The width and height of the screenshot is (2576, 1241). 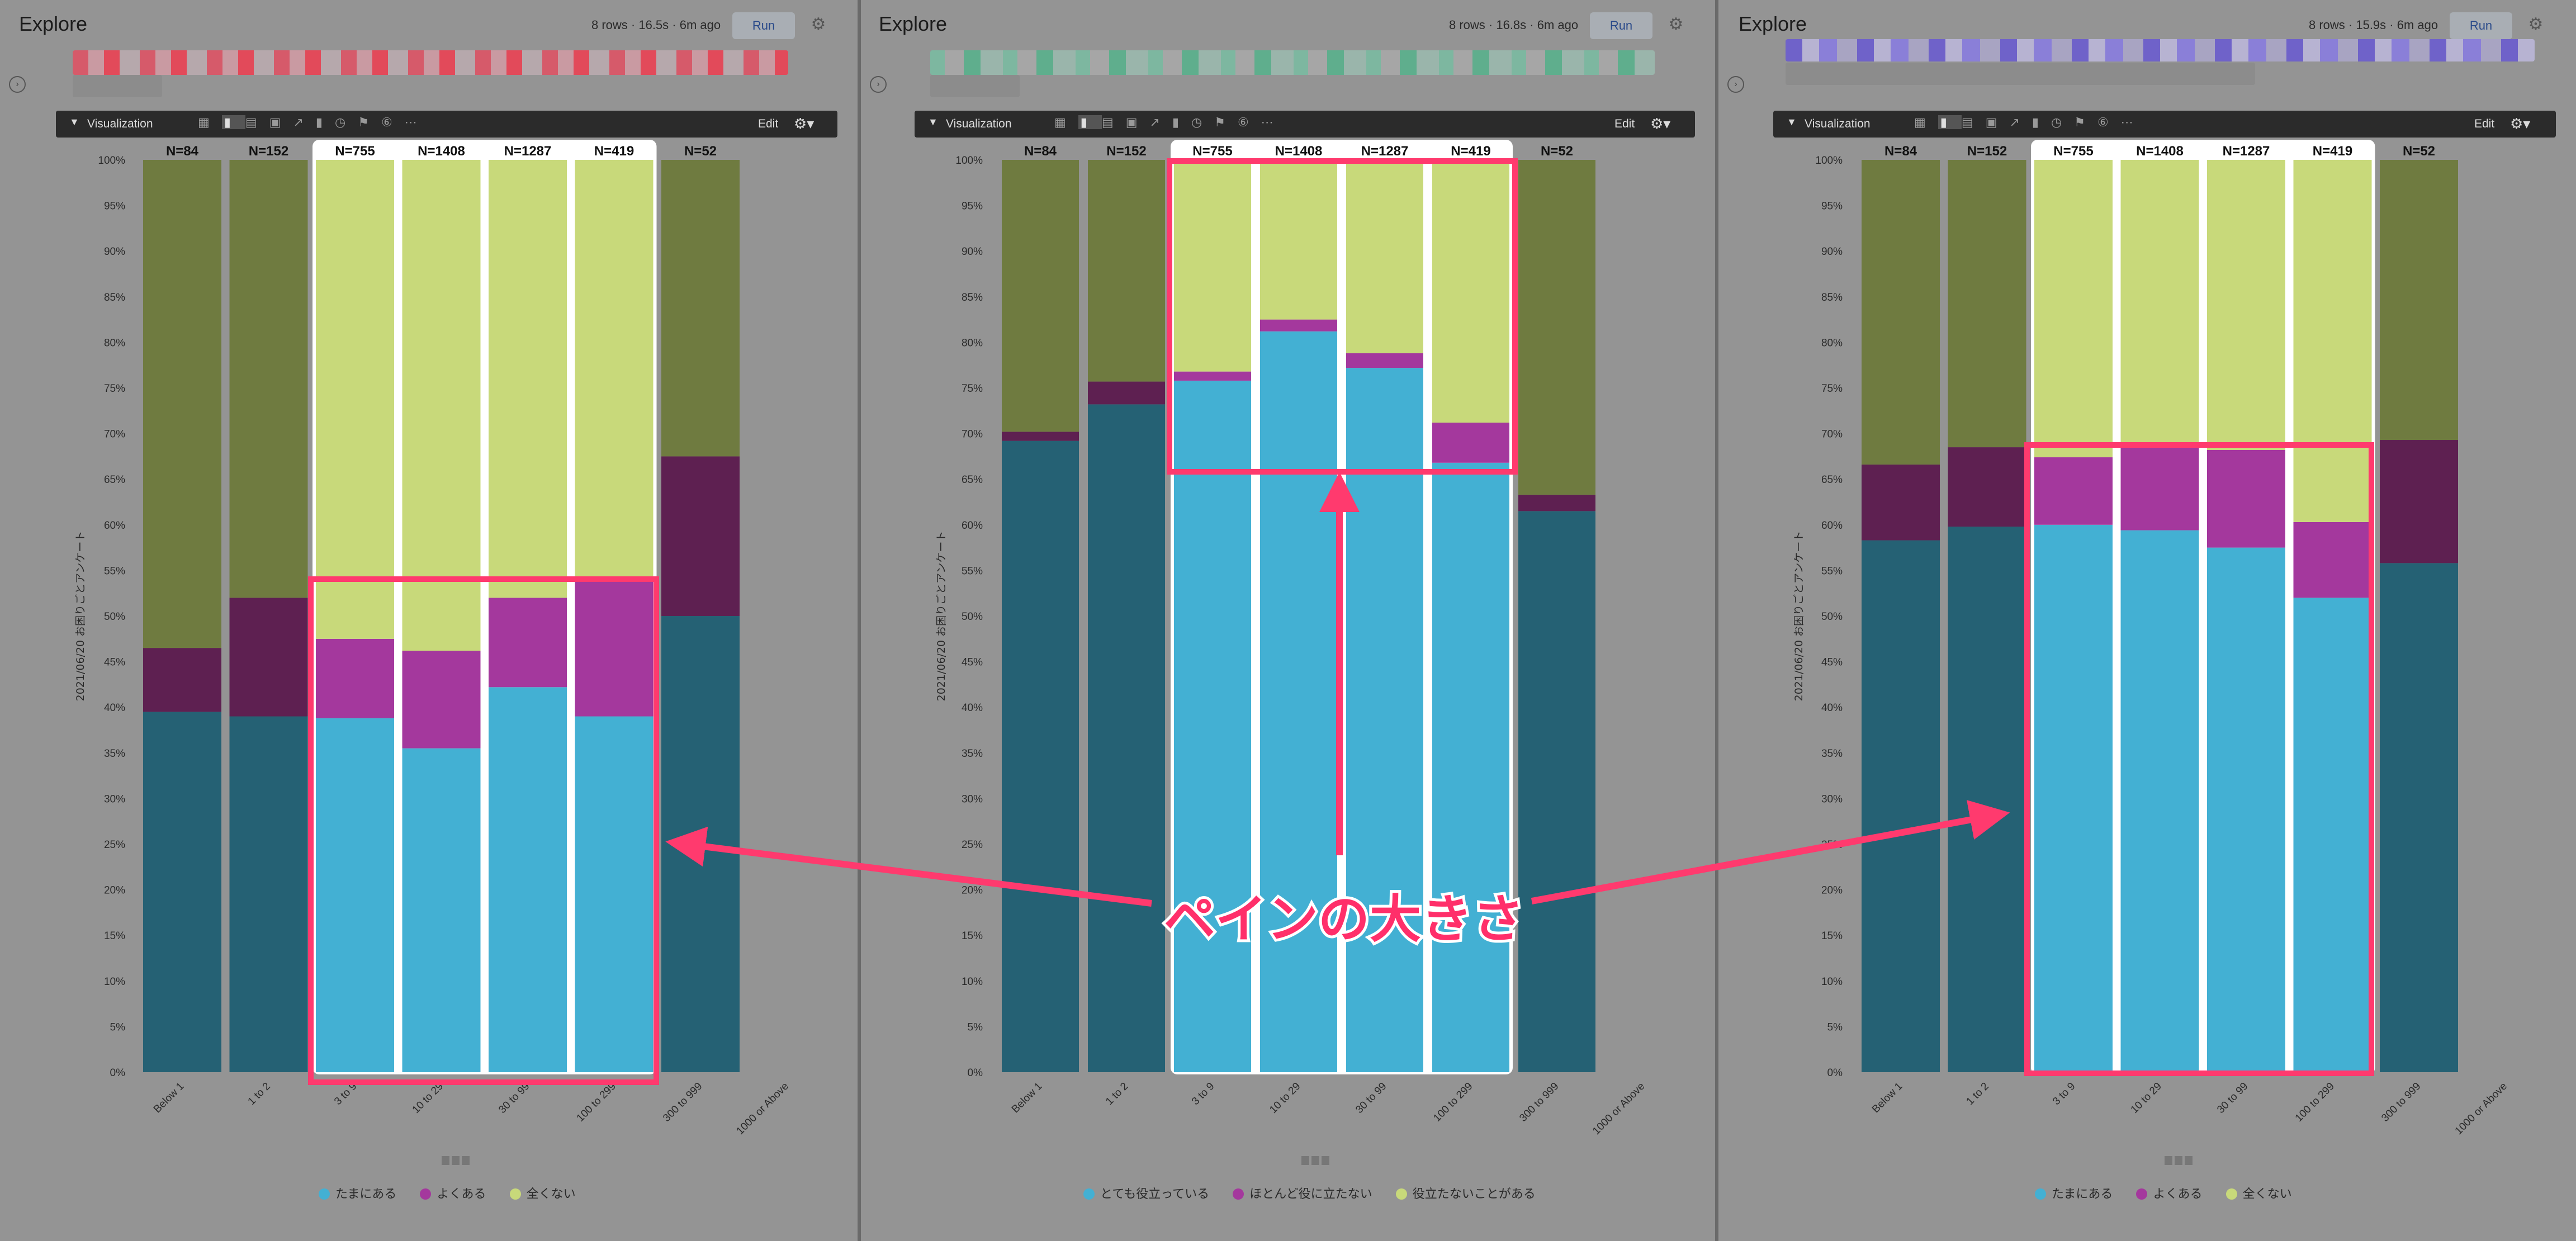 I want to click on legend-item: ほとんど役に立たない, so click(x=1302, y=1194).